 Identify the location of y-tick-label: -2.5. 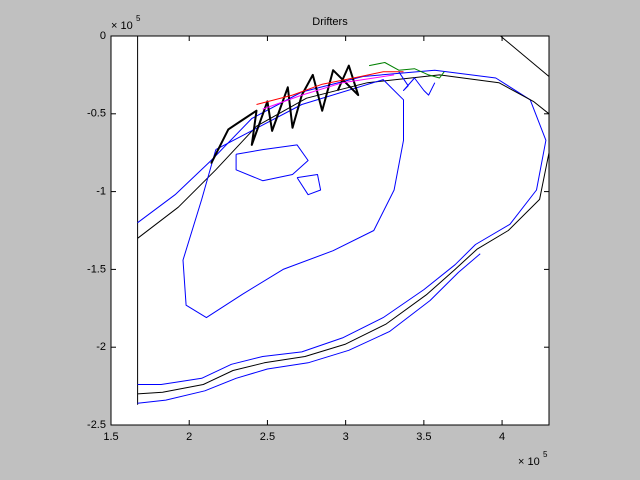
(96, 425).